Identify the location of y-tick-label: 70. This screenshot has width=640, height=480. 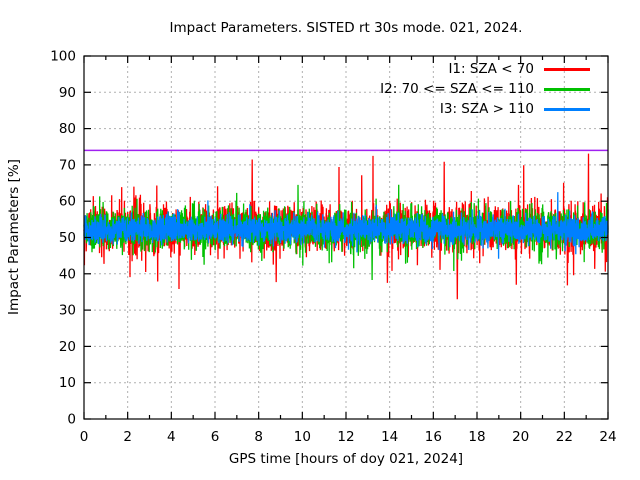
(67, 165).